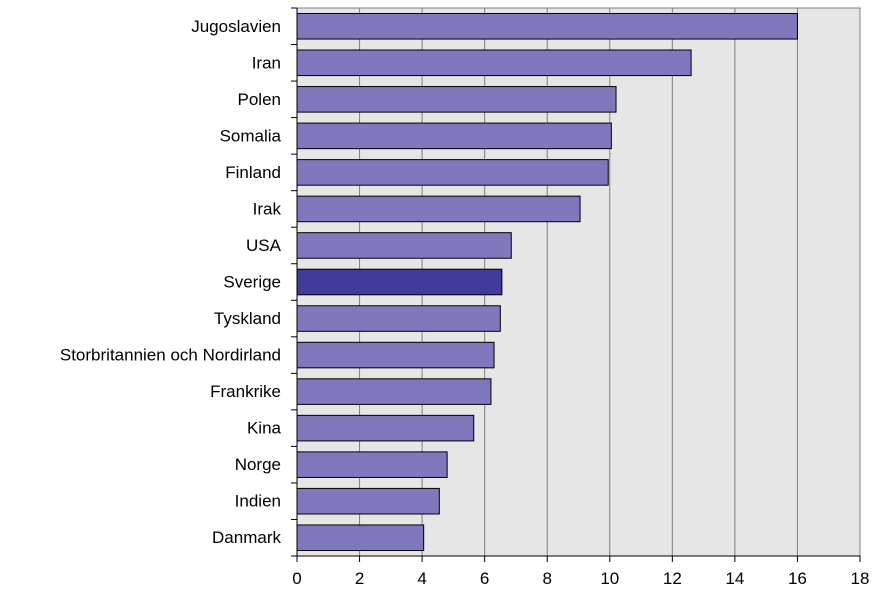 Image resolution: width=881 pixels, height=597 pixels. What do you see at coordinates (797, 578) in the screenshot?
I see `x-tick-label: 16` at bounding box center [797, 578].